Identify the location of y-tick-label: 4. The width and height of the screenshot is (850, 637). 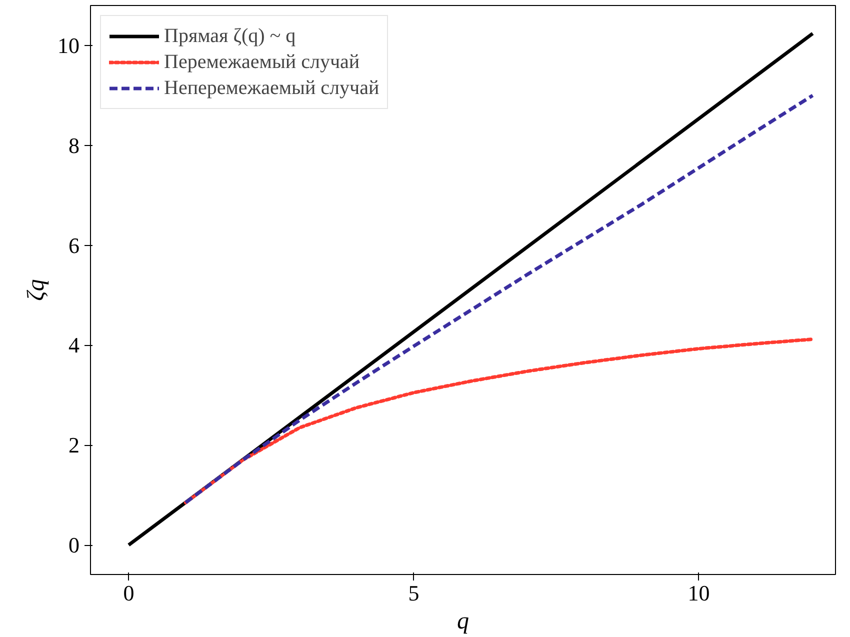
(74, 345).